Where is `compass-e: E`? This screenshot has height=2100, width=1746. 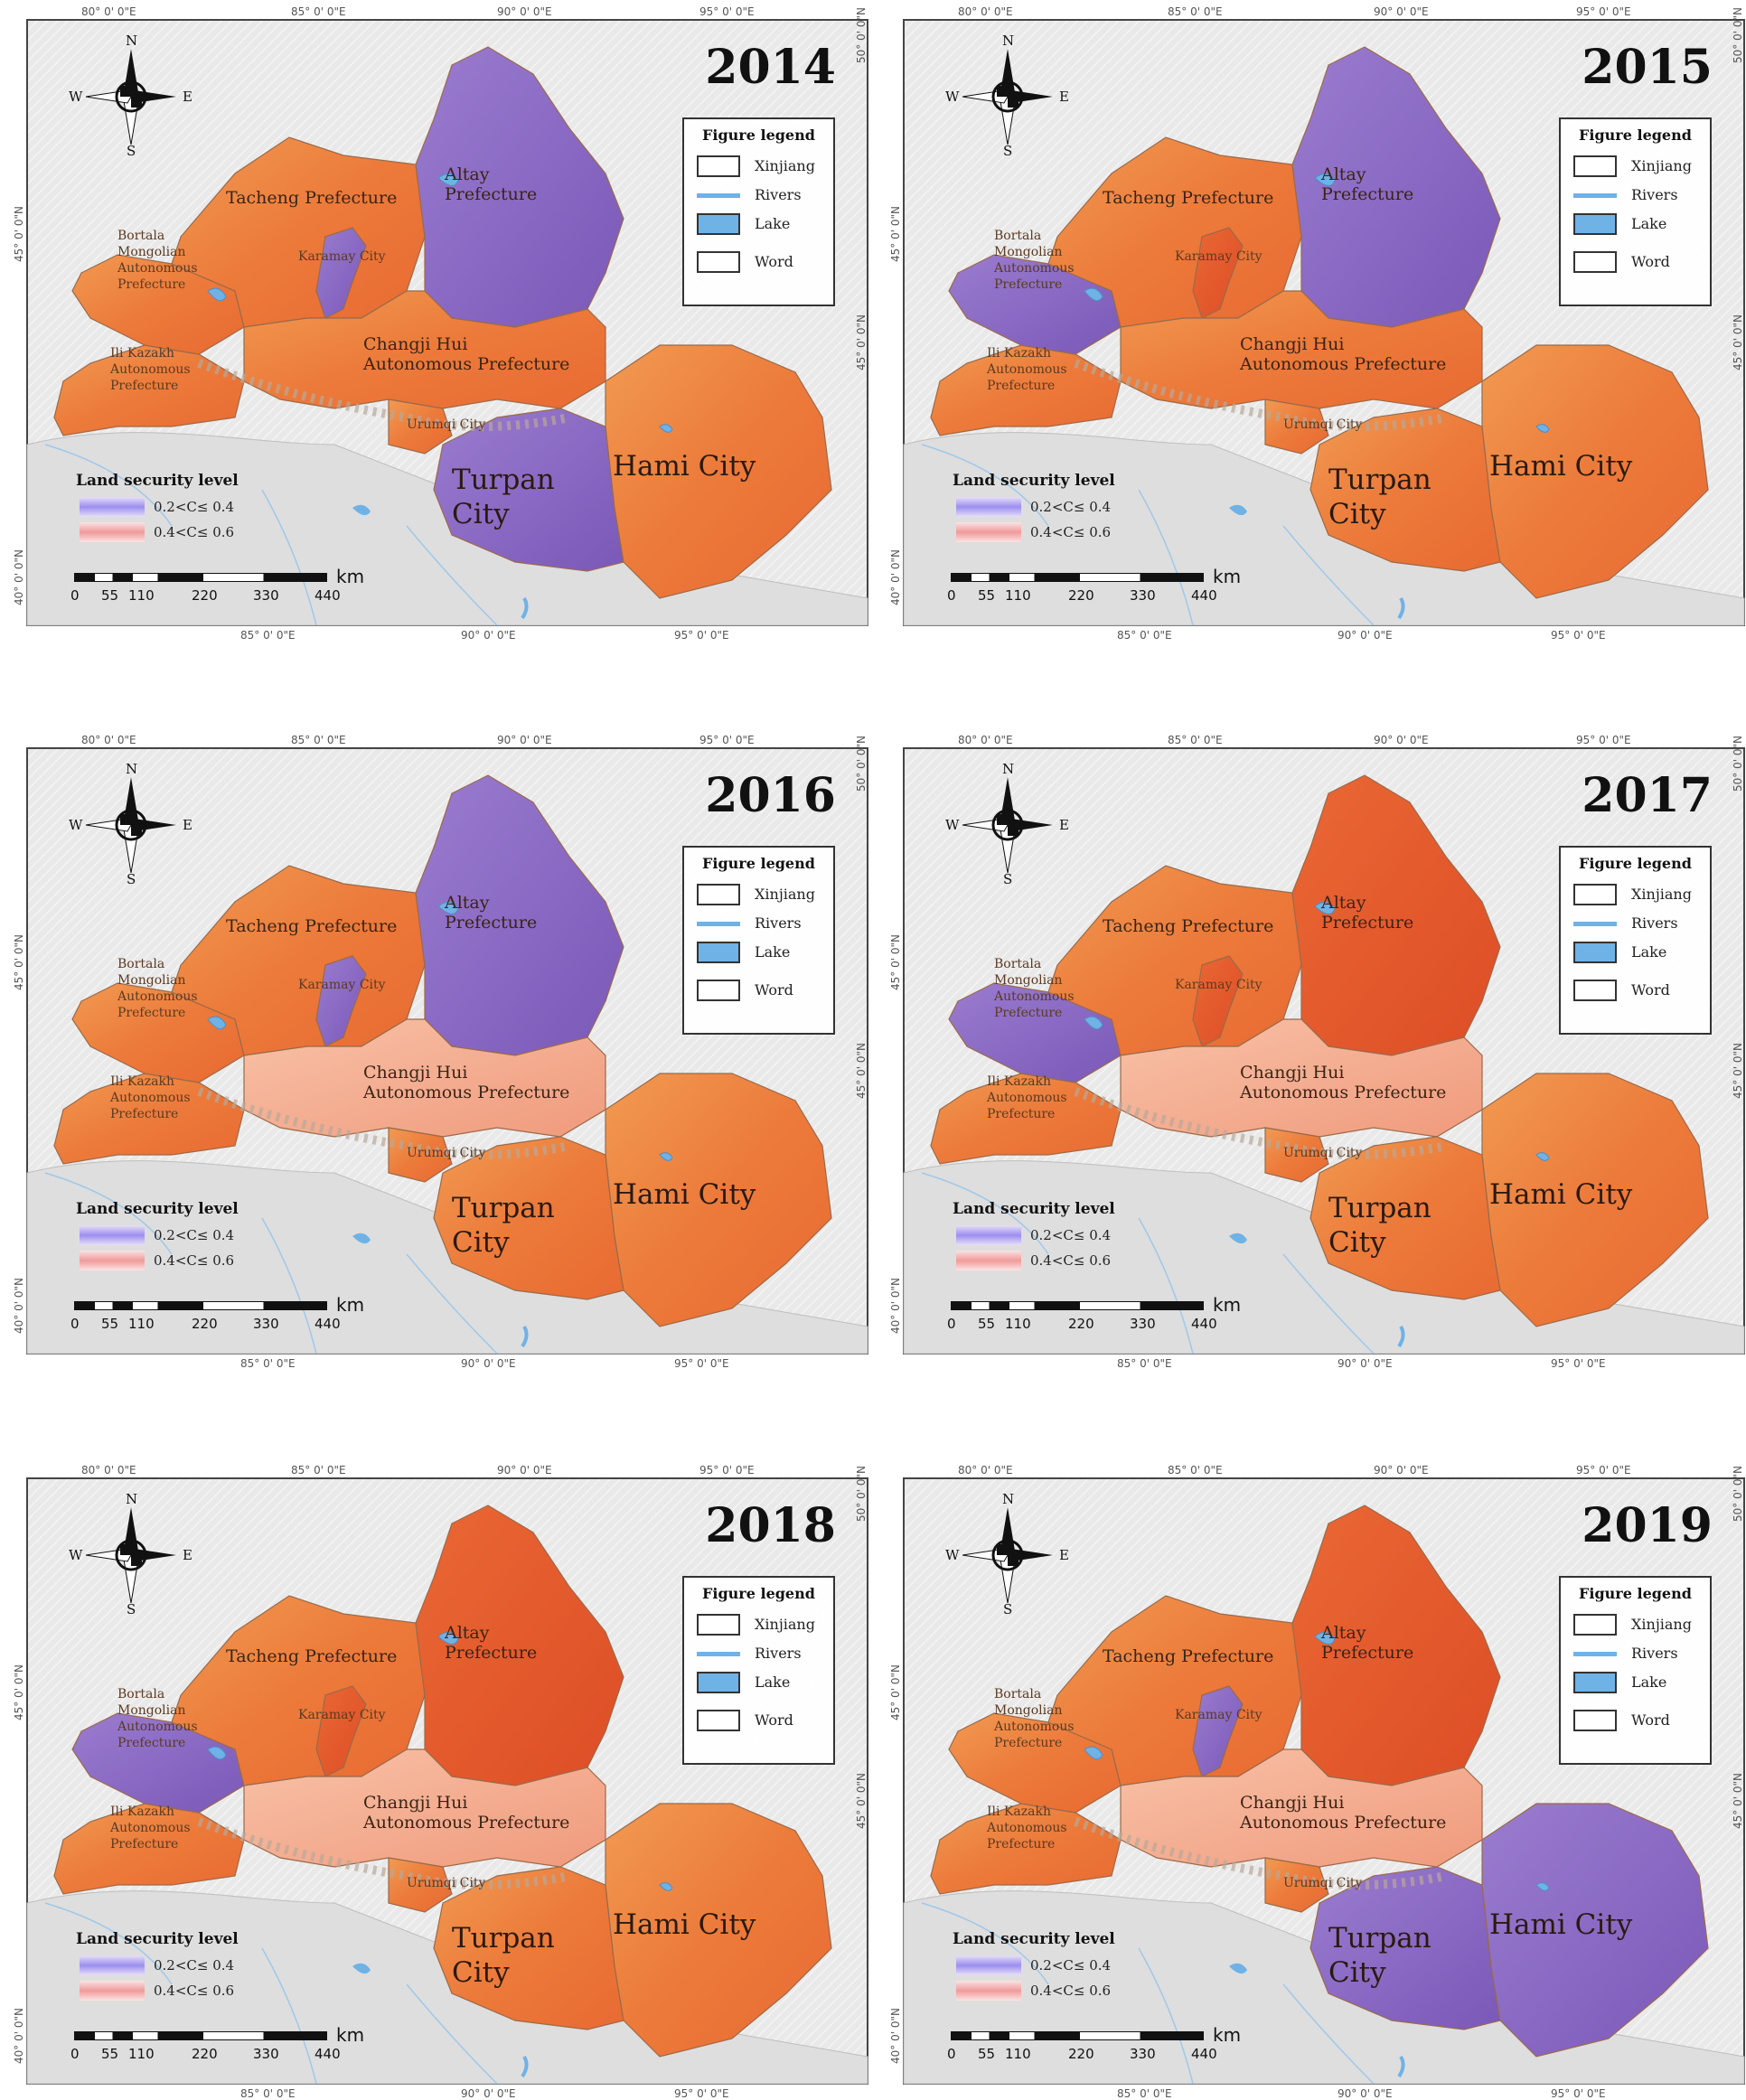
compass-e: E is located at coordinates (188, 825).